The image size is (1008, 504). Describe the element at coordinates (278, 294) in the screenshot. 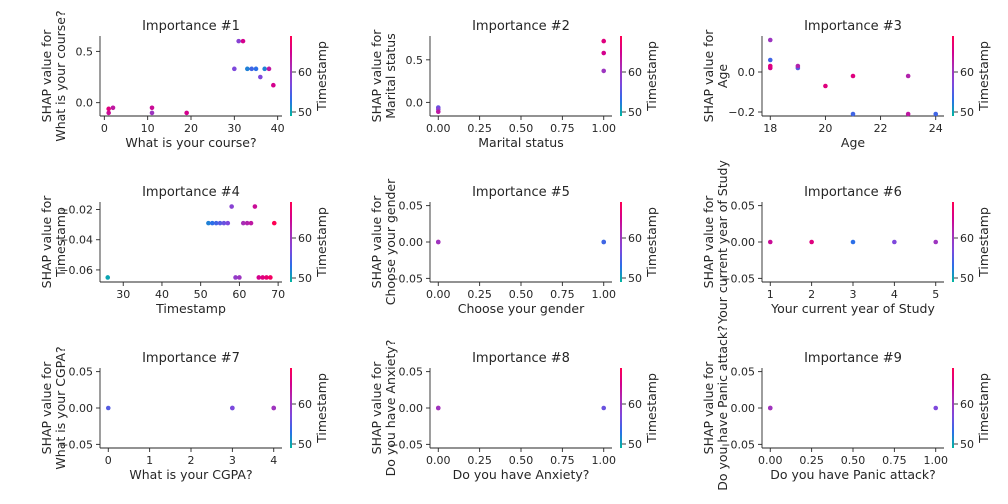

I see `x-tick-label: 70` at that location.